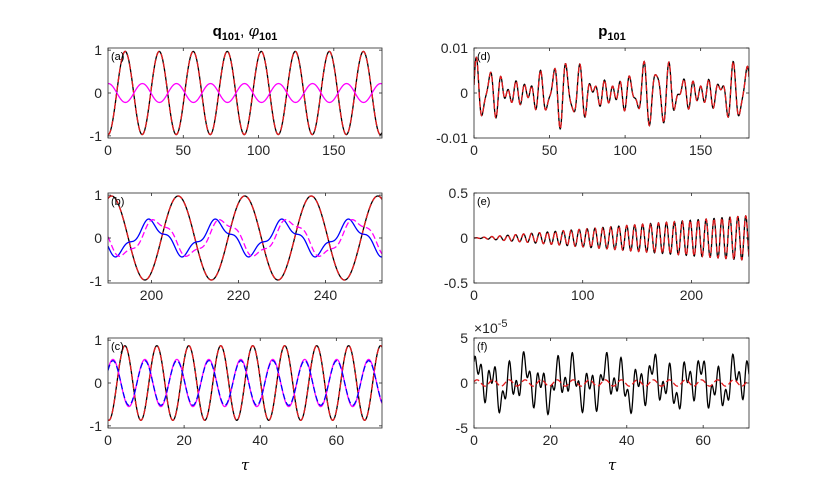 The width and height of the screenshot is (830, 485). What do you see at coordinates (625, 150) in the screenshot?
I see `x-tick-label-d-2: 100` at bounding box center [625, 150].